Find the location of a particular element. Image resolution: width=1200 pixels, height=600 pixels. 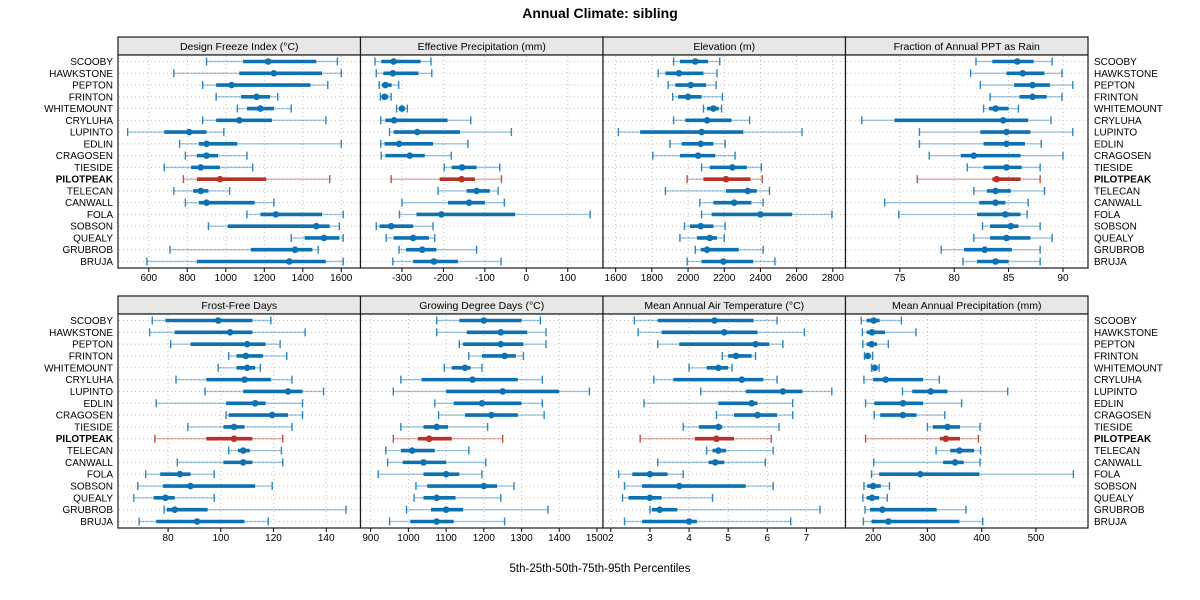

site-label-right: PEPTON is located at coordinates (1114, 345).